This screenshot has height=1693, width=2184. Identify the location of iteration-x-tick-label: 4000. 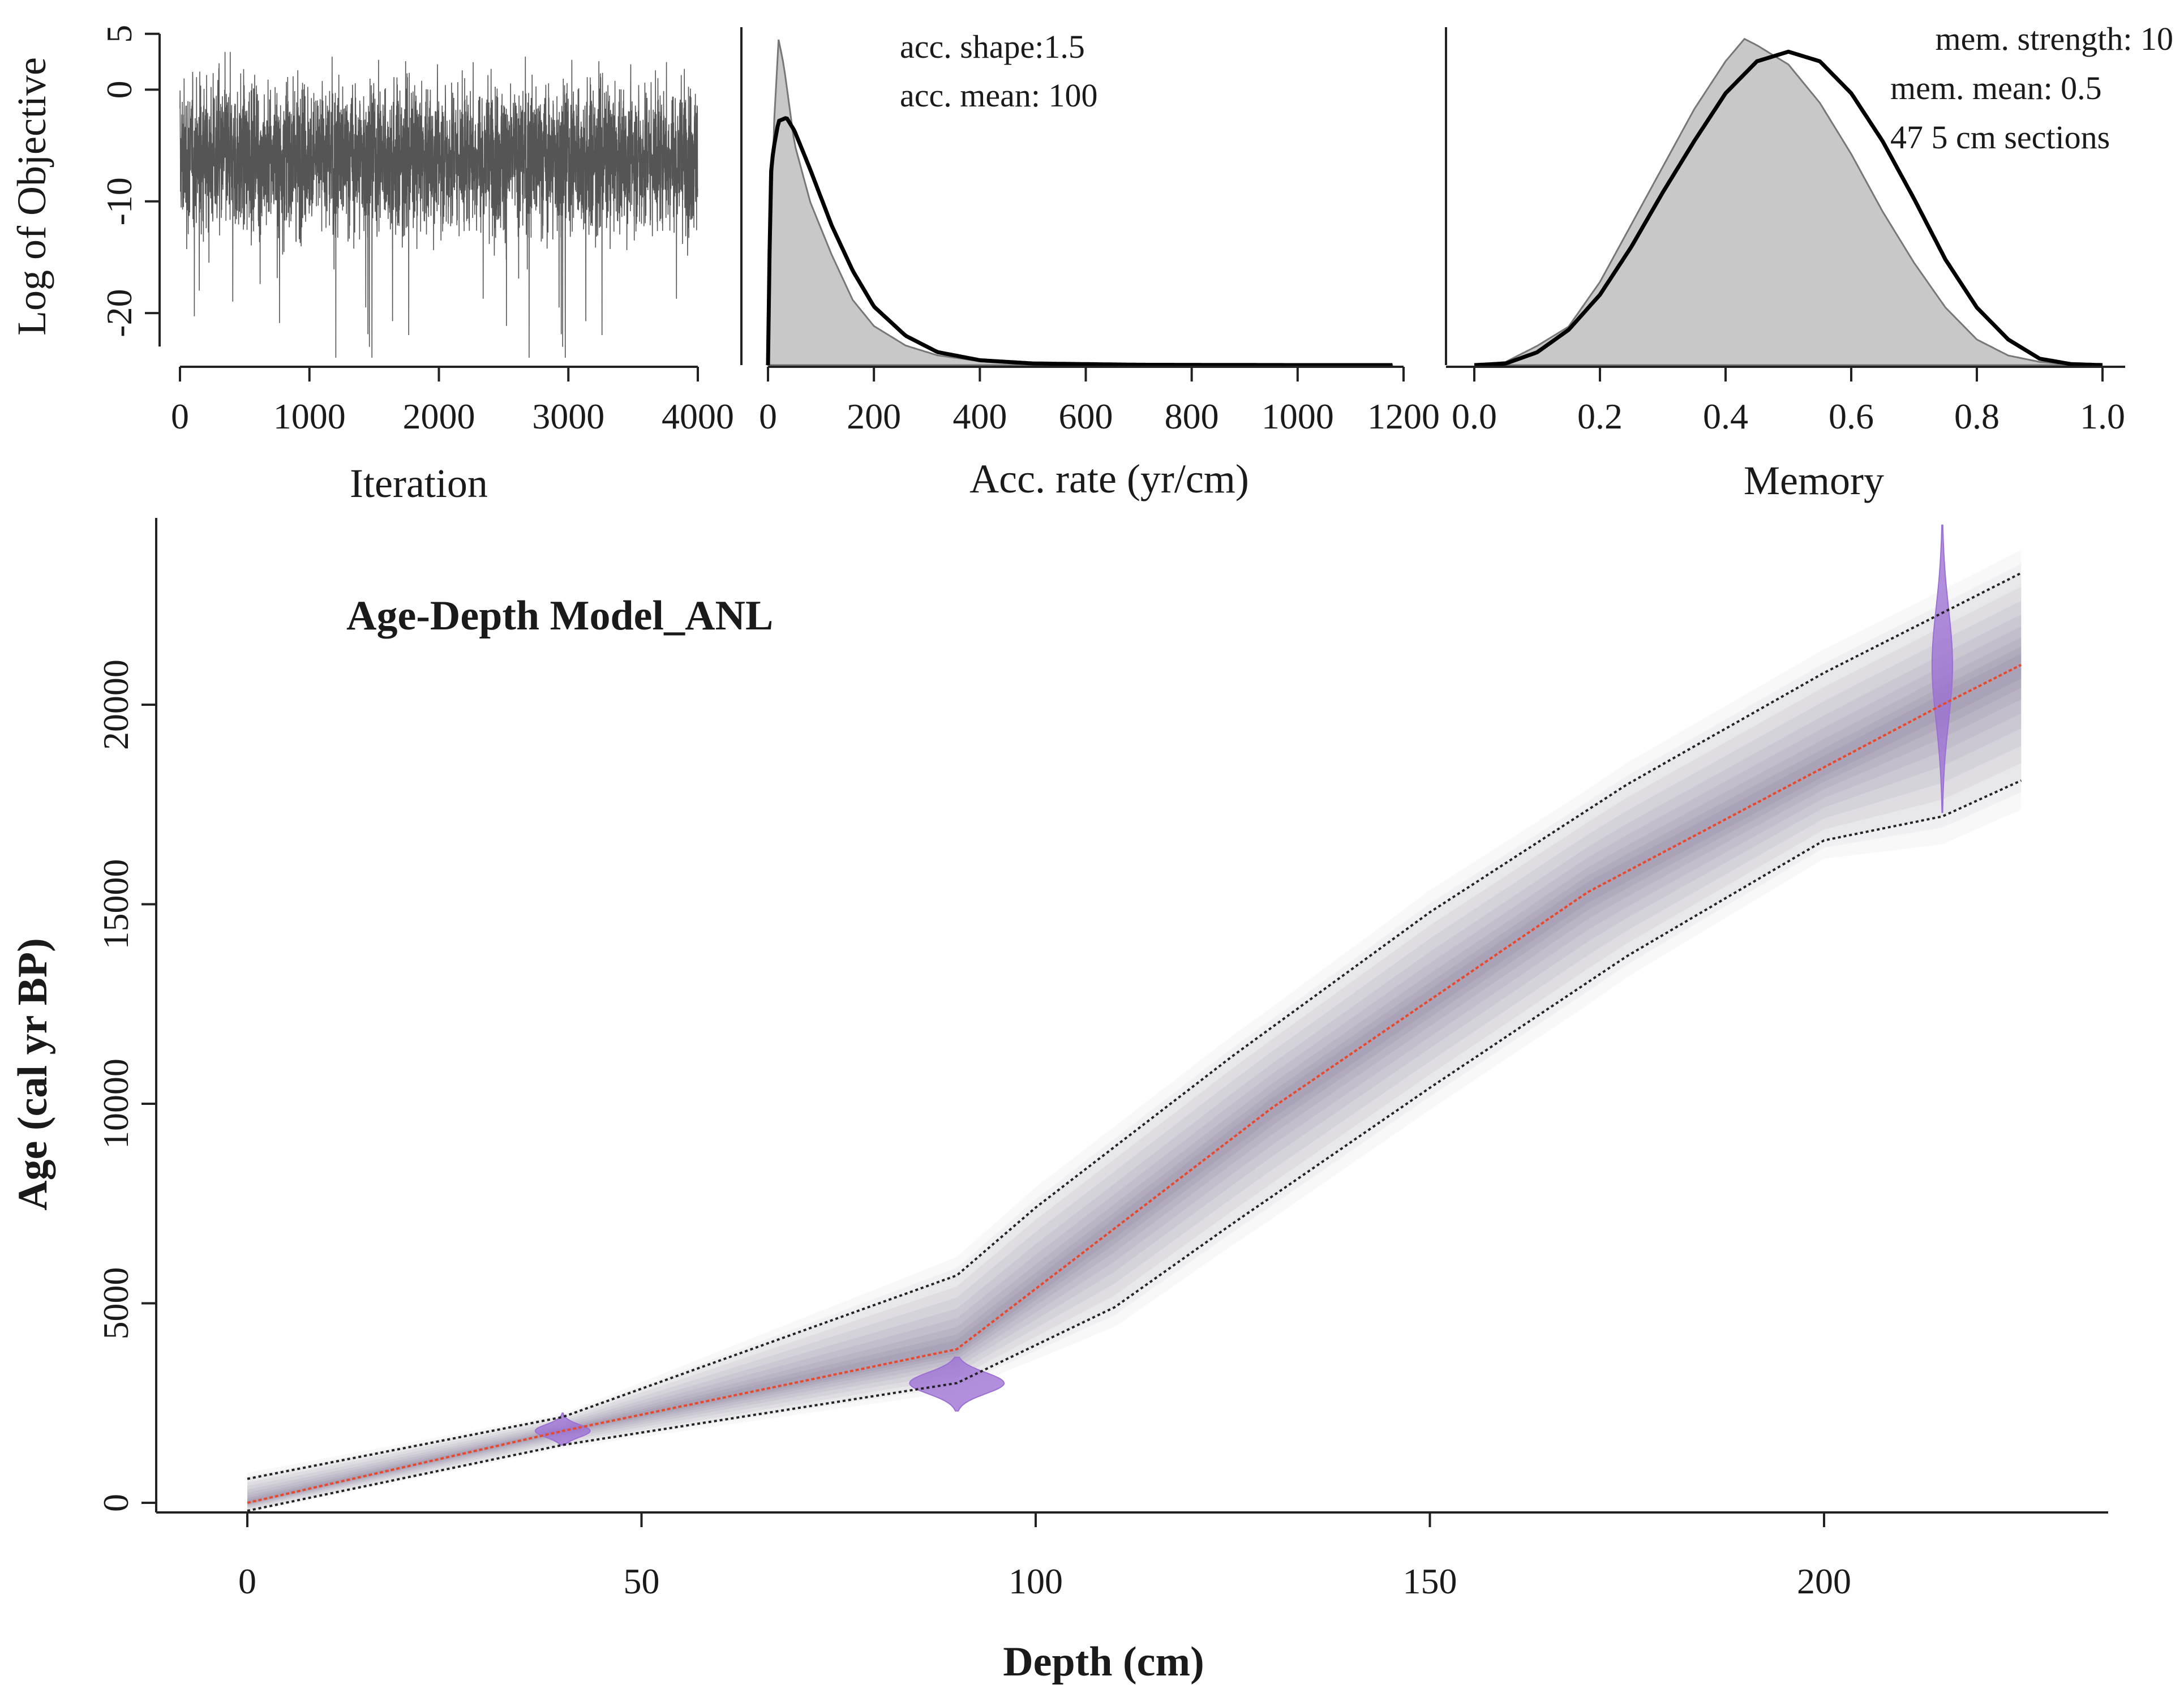
(698, 416).